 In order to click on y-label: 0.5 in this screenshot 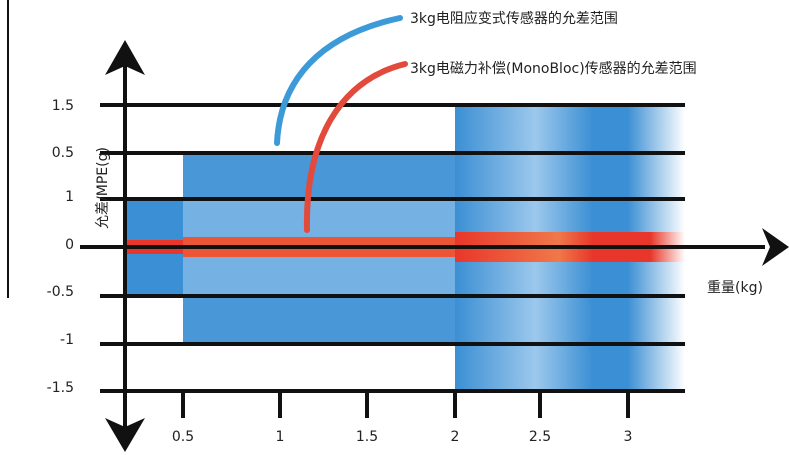, I will do `click(63, 153)`.